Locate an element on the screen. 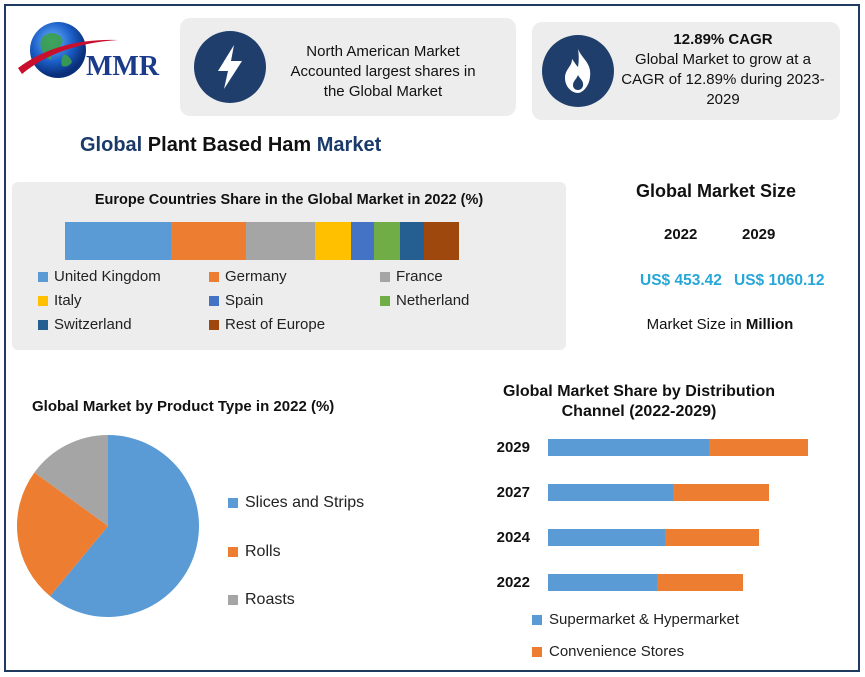  europe-legend-item-united-kingdom: United Kingdom is located at coordinates (99, 276).